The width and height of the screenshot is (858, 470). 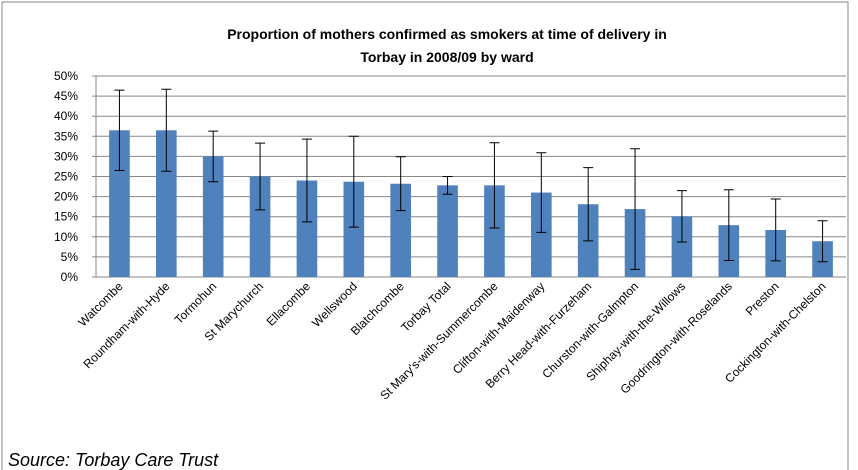 What do you see at coordinates (66, 237) in the screenshot?
I see `y-tick-label: 10%` at bounding box center [66, 237].